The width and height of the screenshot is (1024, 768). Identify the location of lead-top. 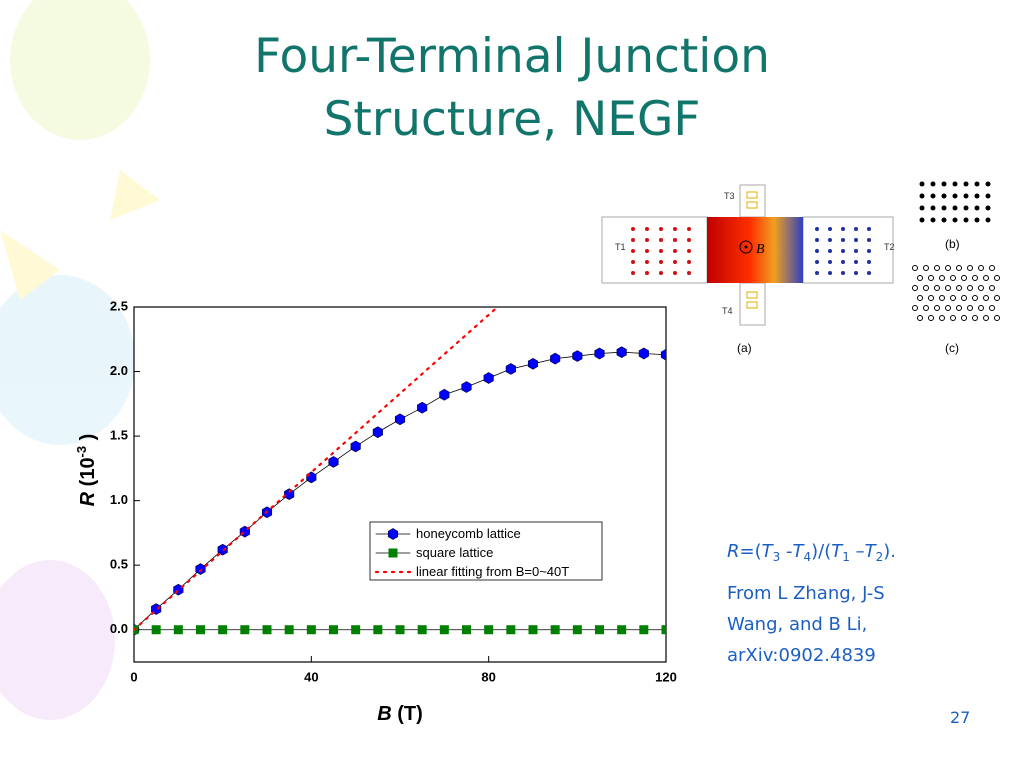
(752, 201).